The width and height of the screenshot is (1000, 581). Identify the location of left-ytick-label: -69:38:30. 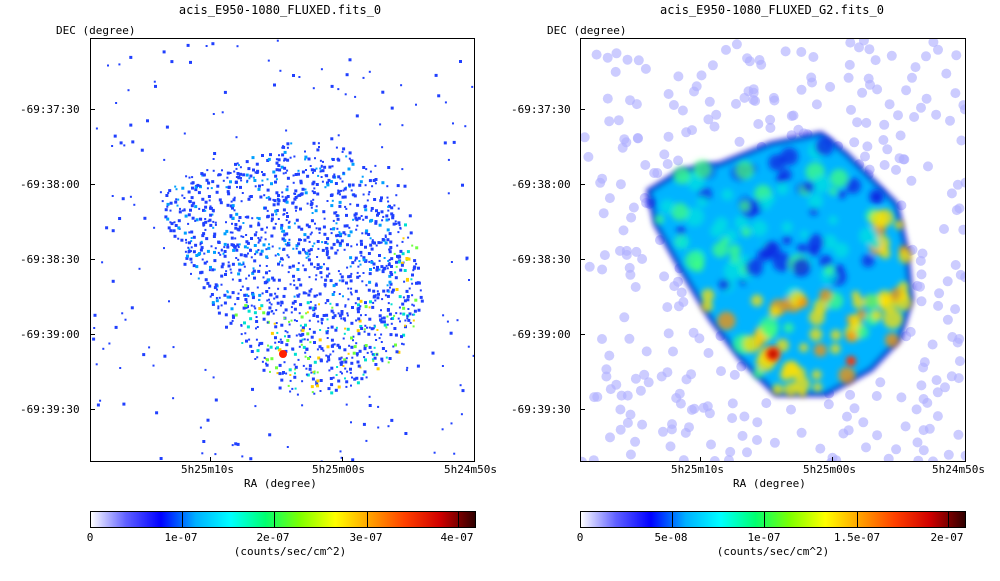
(50, 259).